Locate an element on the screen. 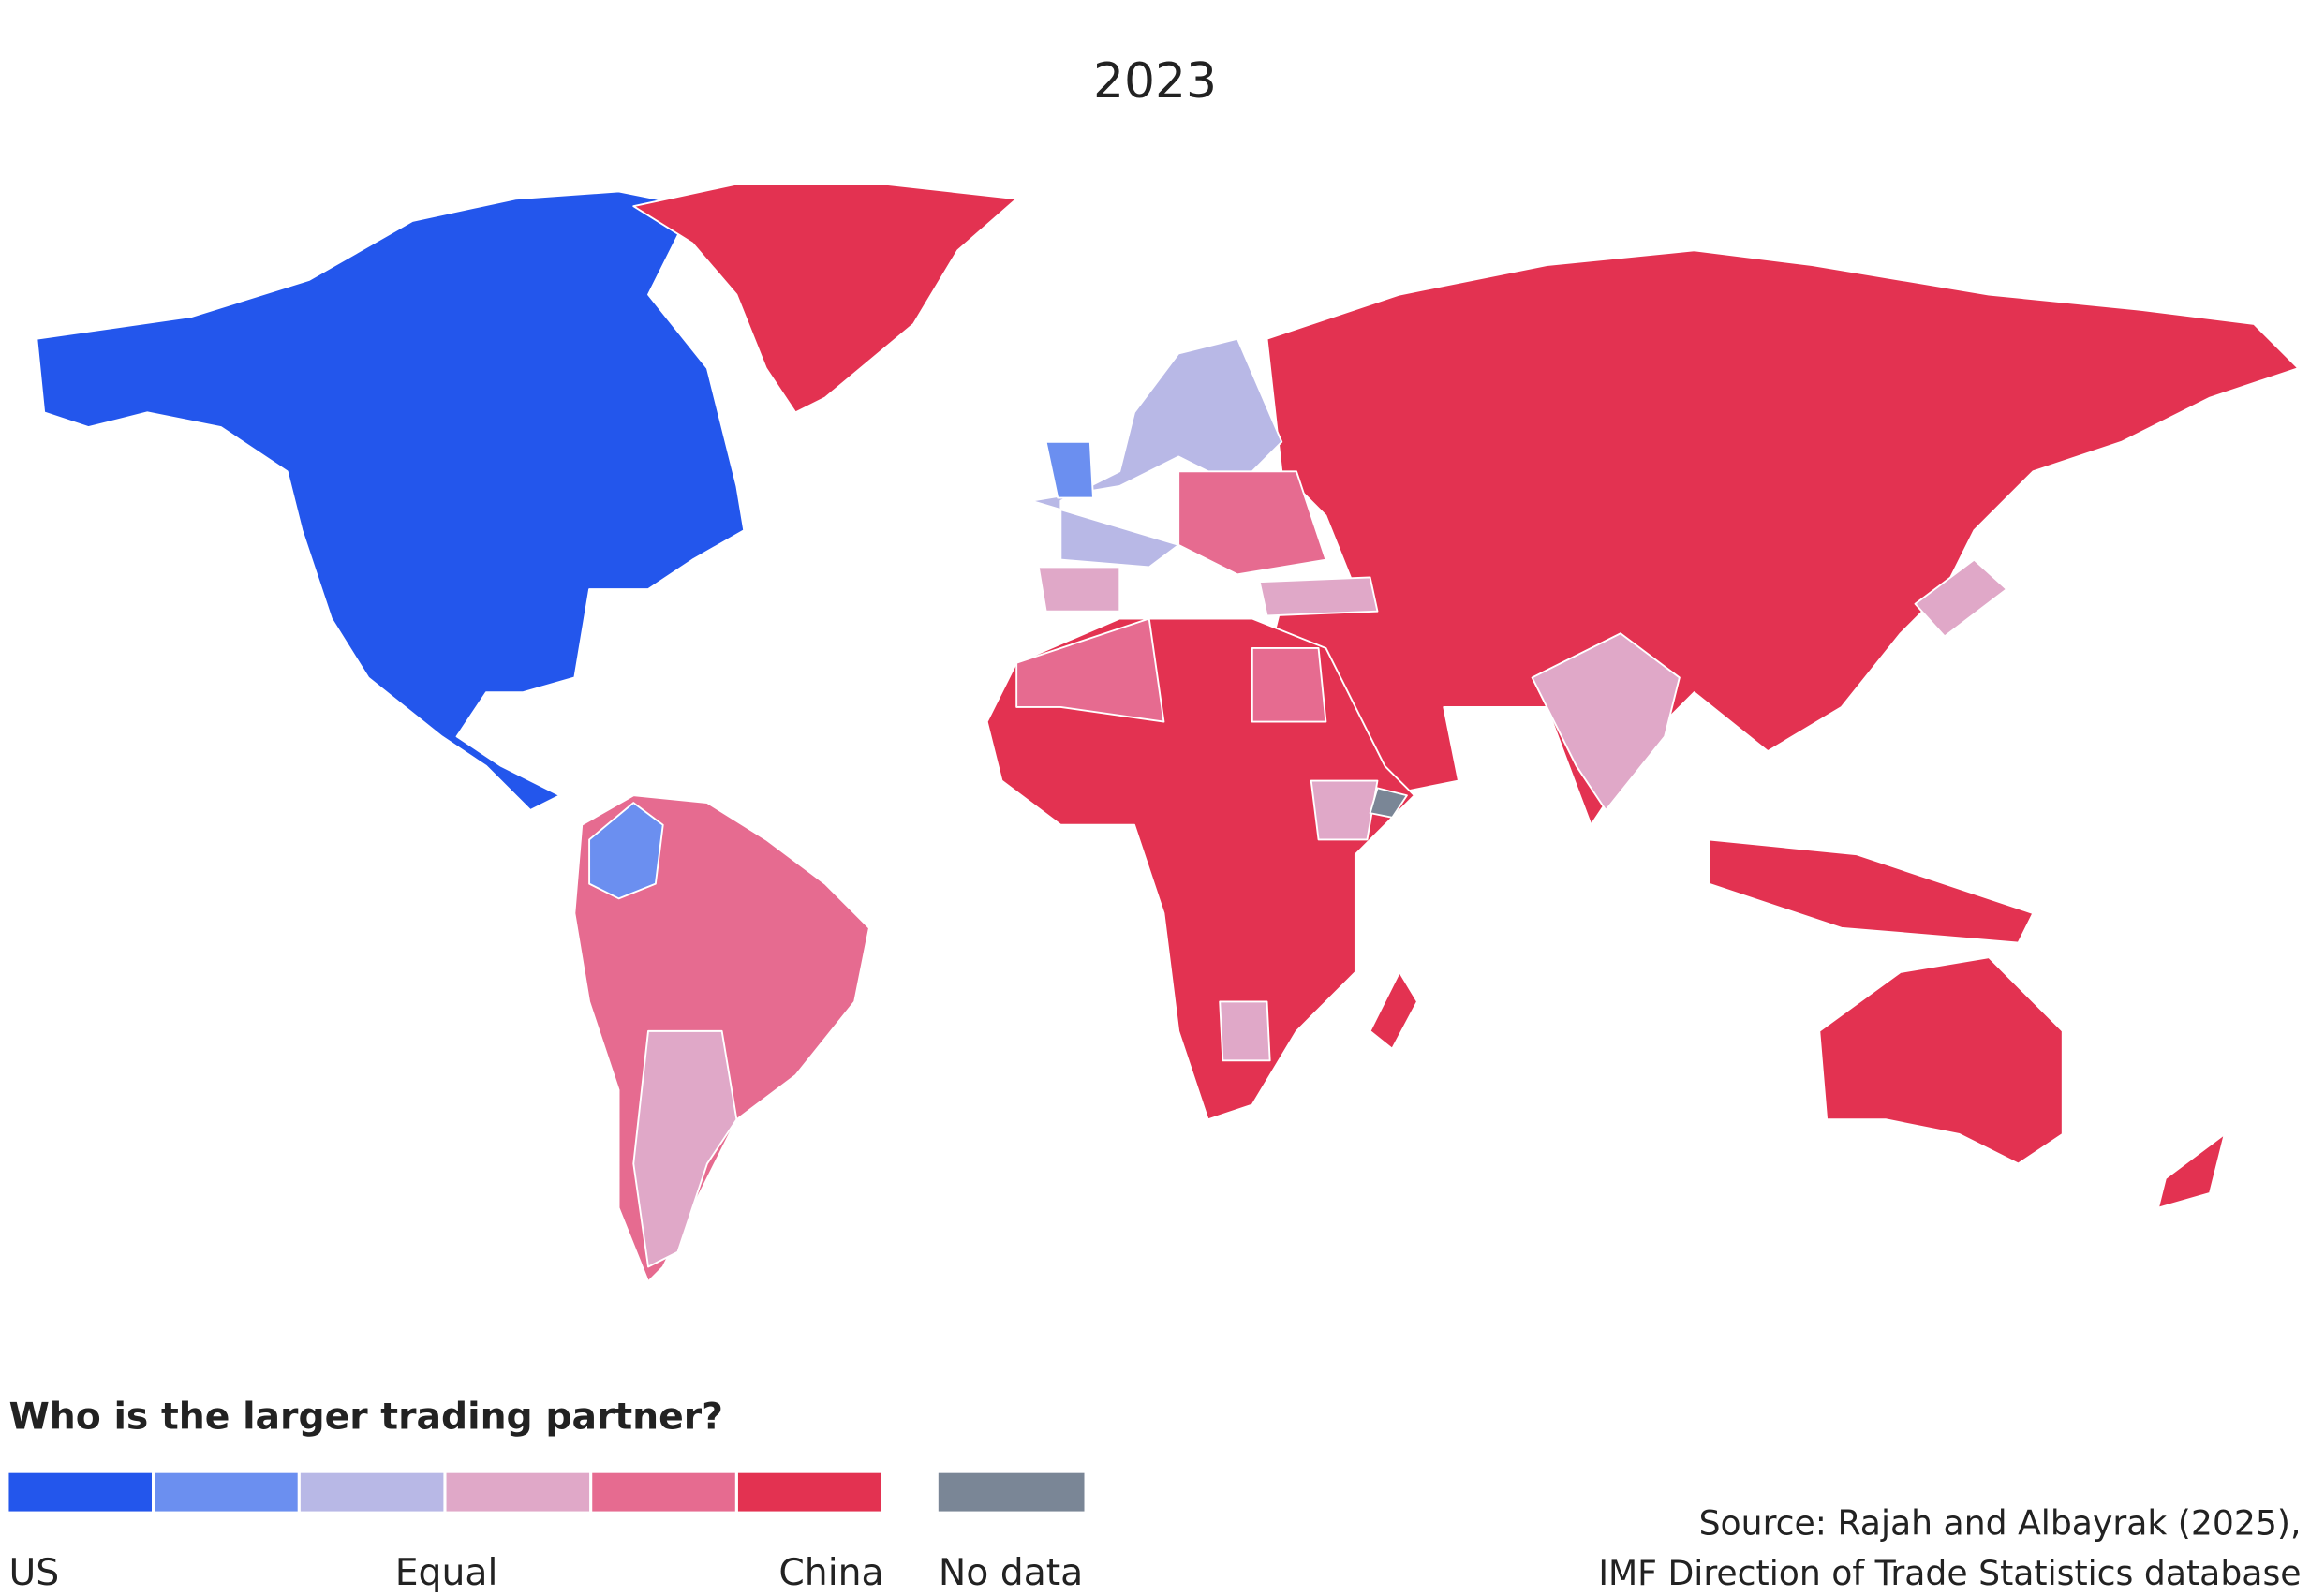  legend-title: Who is the larger trading partner? is located at coordinates (365, 1417).